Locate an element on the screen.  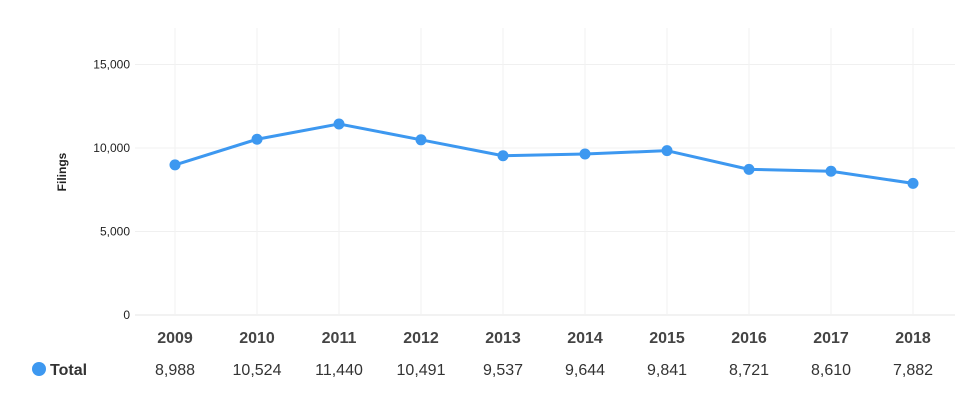
data-value-label: 8,988 is located at coordinates (175, 370).